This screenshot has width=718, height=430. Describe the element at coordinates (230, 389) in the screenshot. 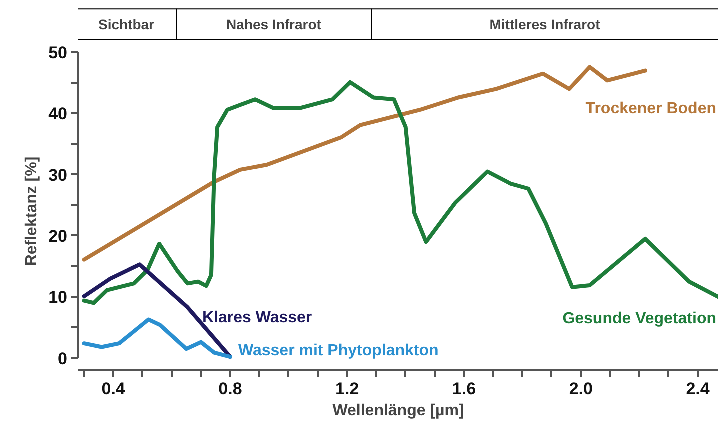

I see `x-tick-label: 0.8` at that location.